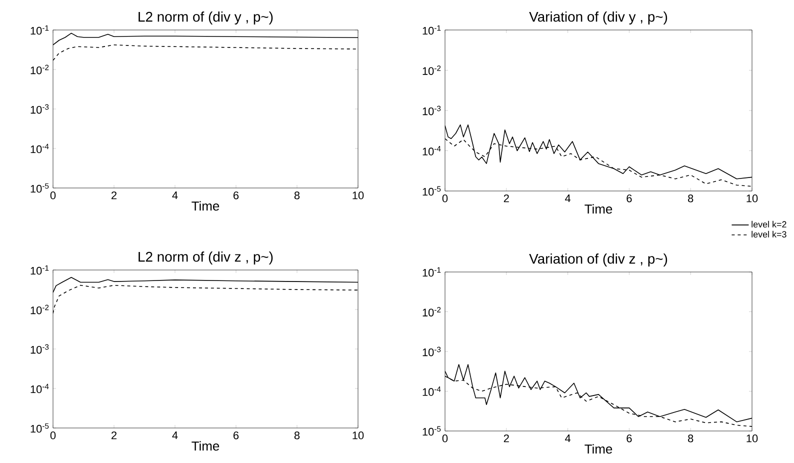 This screenshot has height=463, width=794. What do you see at coordinates (598, 17) in the screenshot?
I see `chart-title: Variation of (div y , p~)` at bounding box center [598, 17].